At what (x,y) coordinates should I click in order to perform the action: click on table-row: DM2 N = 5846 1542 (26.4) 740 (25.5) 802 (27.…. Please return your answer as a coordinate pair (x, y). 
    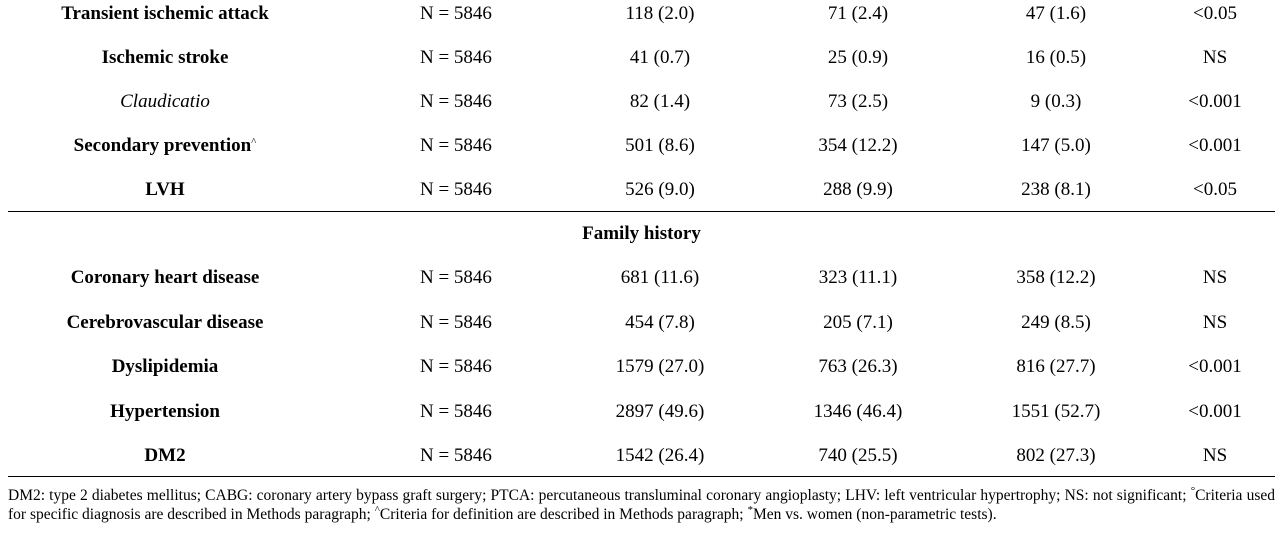
    Looking at the image, I should click on (641, 456).